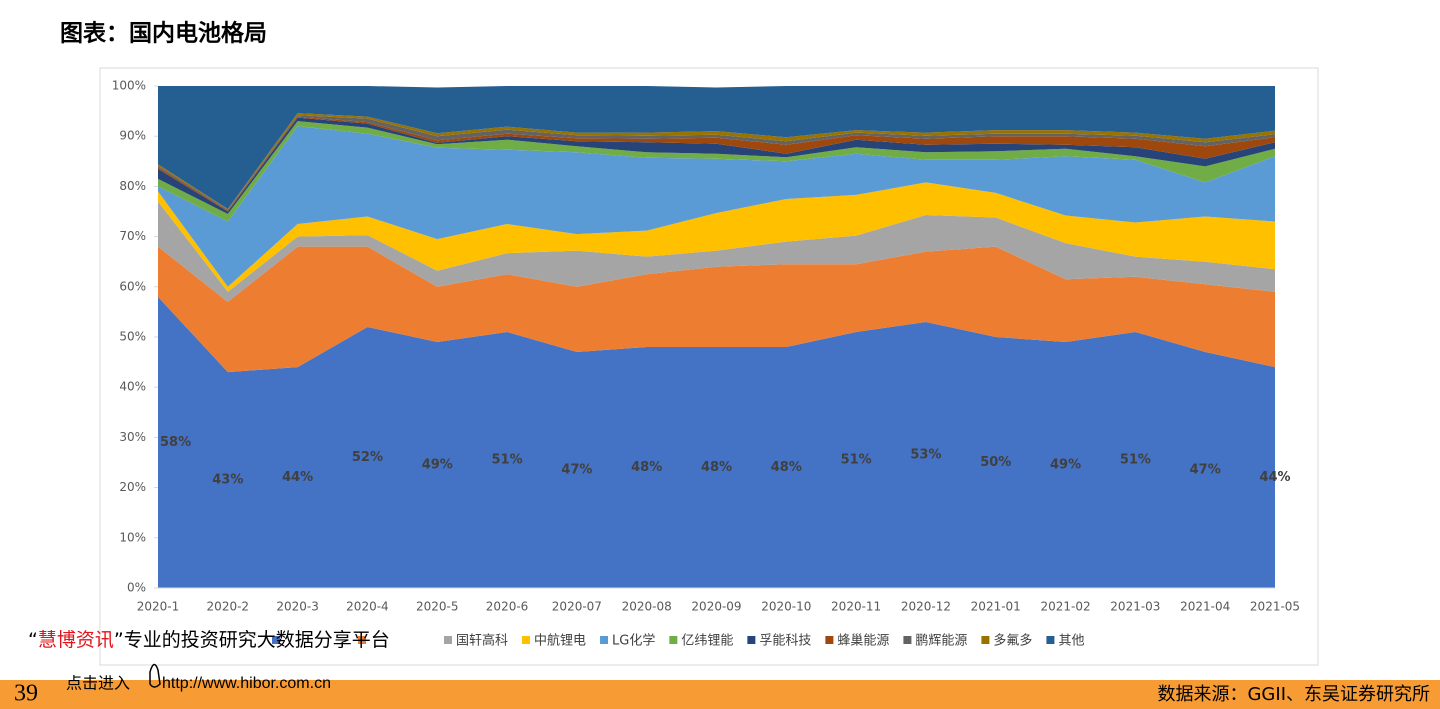  What do you see at coordinates (246, 683) in the screenshot?
I see `url-text: http://www.hibor.com.cn` at bounding box center [246, 683].